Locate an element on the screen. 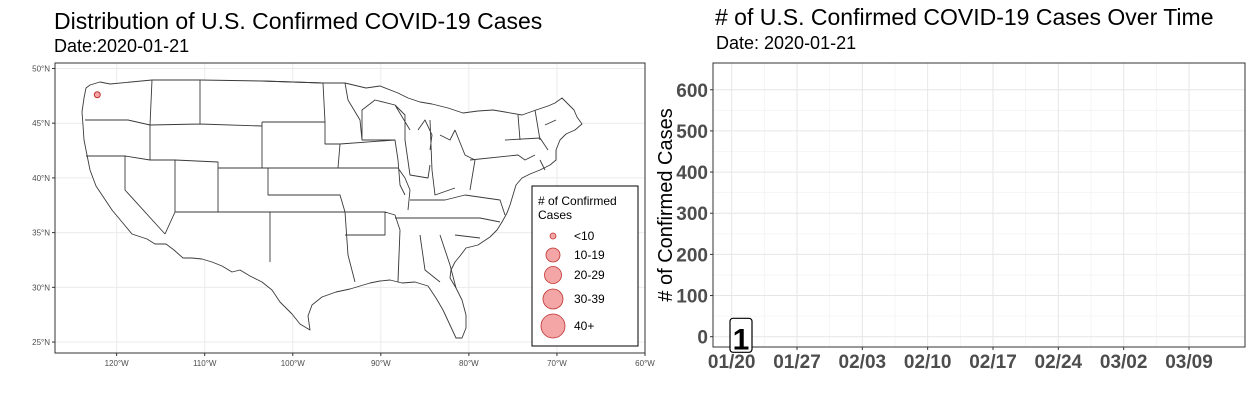 This screenshot has height=400, width=1250. line-x-tick-label: 02/24 is located at coordinates (1059, 362).